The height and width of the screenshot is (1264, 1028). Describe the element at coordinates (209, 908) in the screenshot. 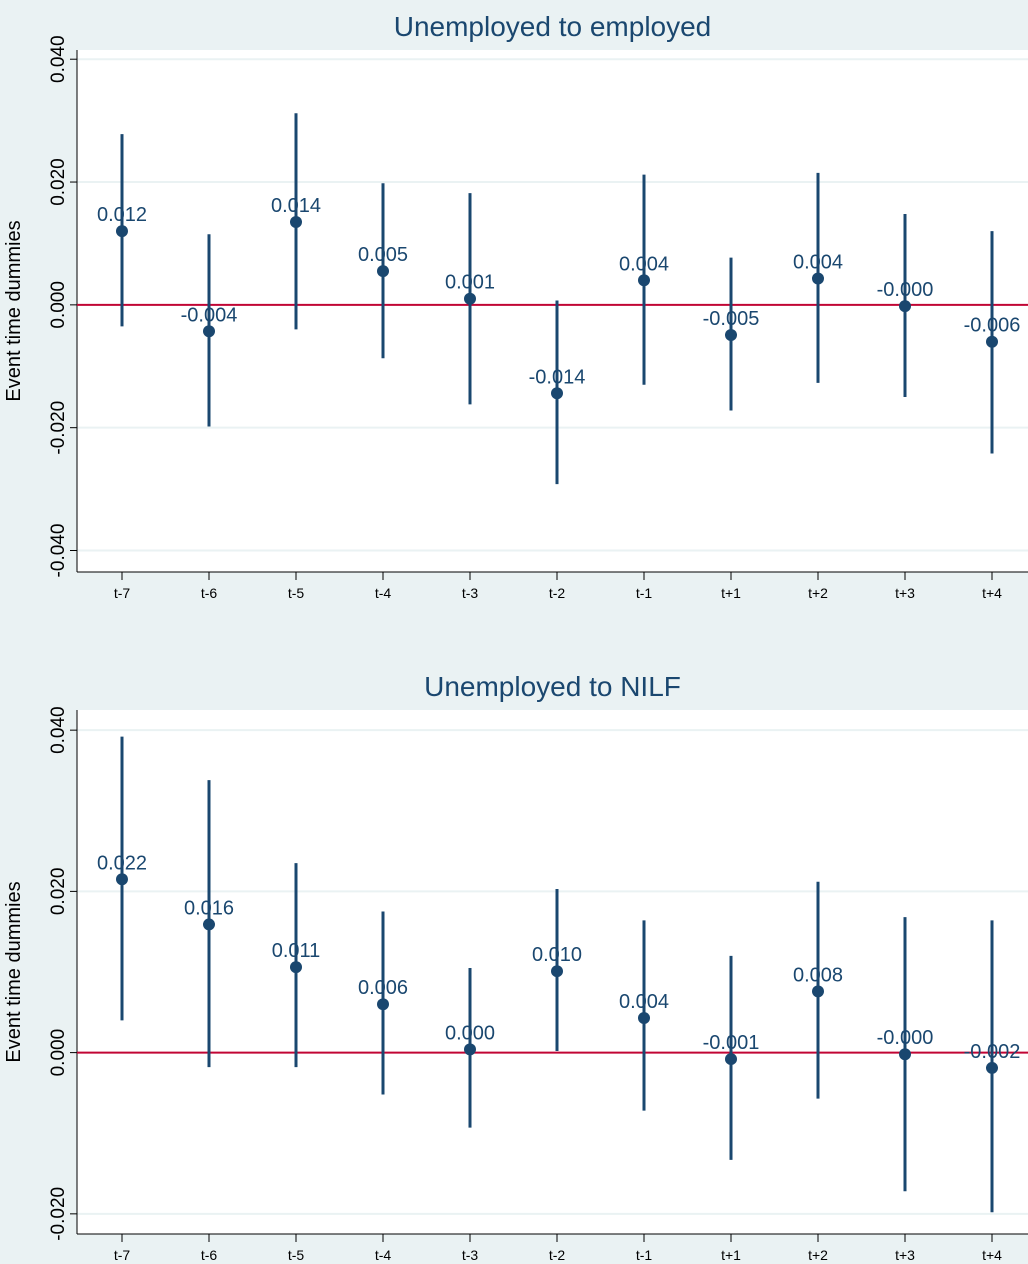

I see `data-label: 0.016` at that location.